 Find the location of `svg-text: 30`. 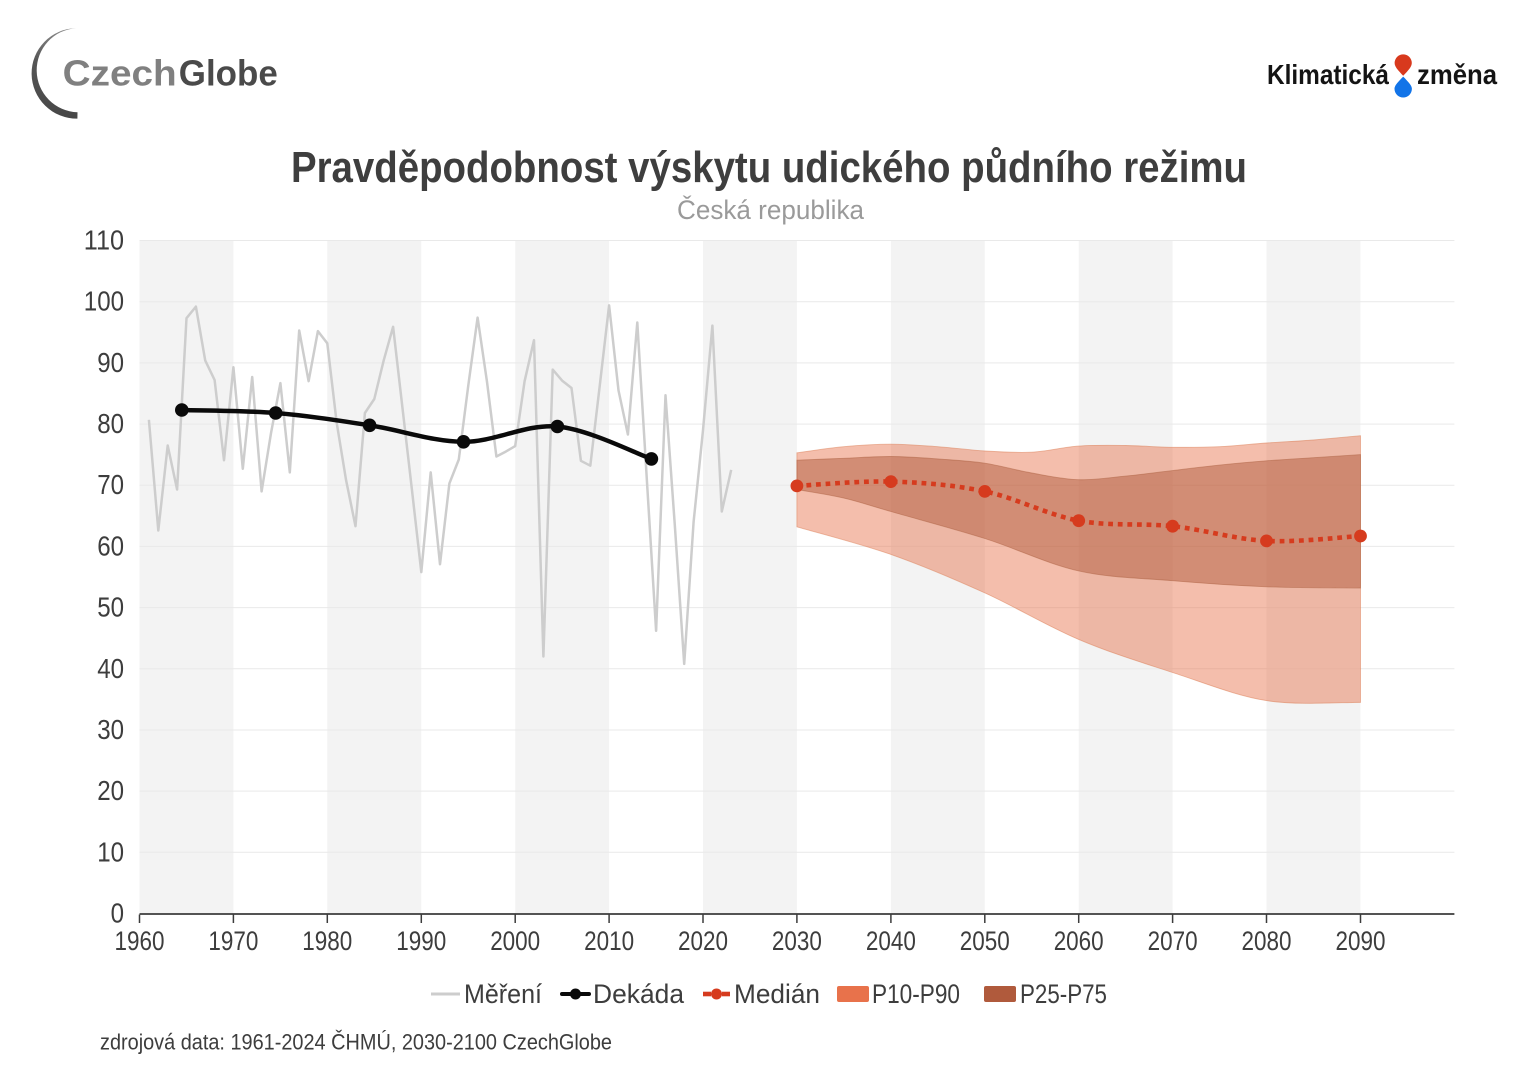

svg-text: 30 is located at coordinates (110, 729).